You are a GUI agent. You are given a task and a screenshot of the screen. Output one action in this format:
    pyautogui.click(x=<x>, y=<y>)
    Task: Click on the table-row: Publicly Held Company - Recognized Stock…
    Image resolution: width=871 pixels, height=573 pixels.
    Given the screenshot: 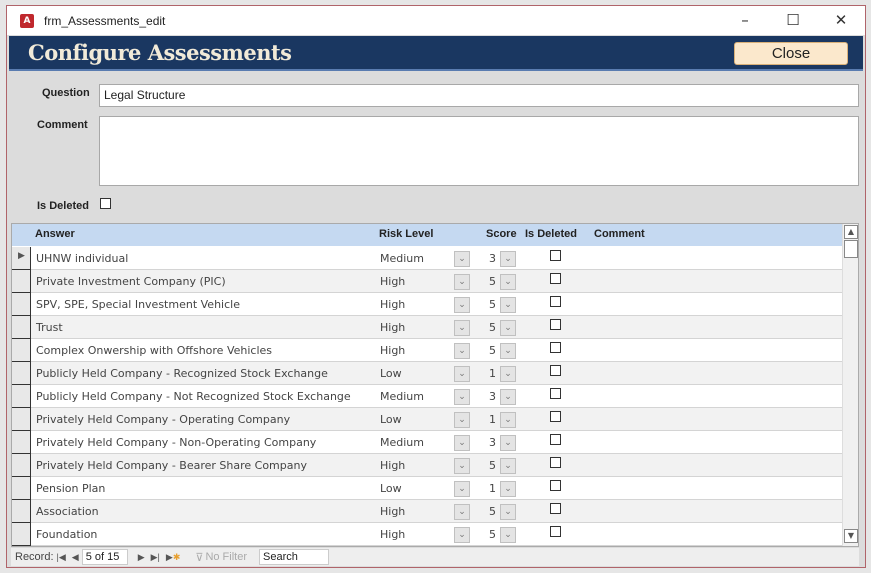 What is the action you would take?
    pyautogui.click(x=427, y=373)
    